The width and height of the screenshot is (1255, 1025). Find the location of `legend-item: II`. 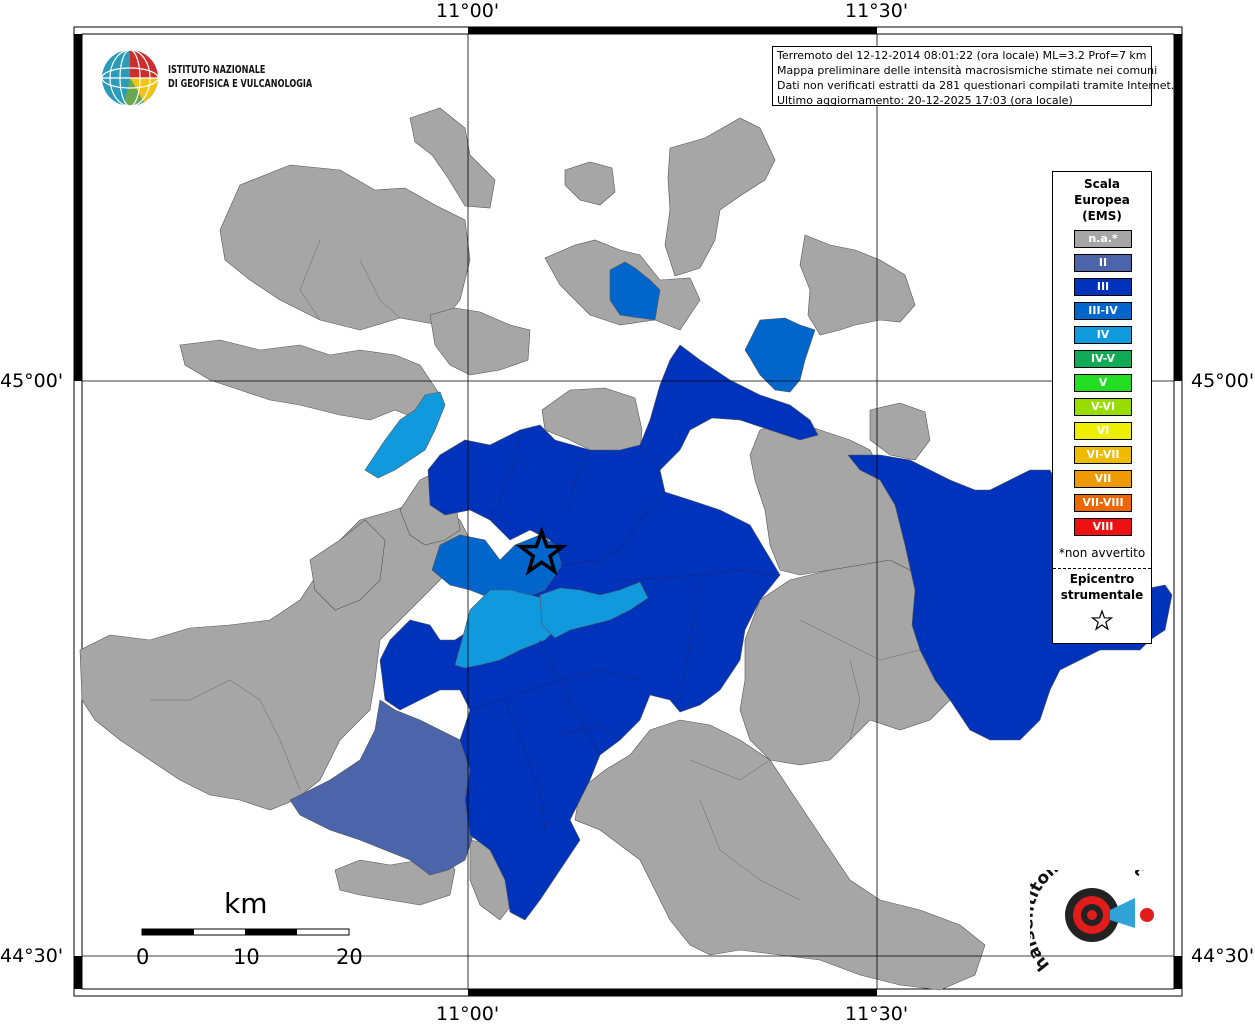

legend-item: II is located at coordinates (1103, 263).